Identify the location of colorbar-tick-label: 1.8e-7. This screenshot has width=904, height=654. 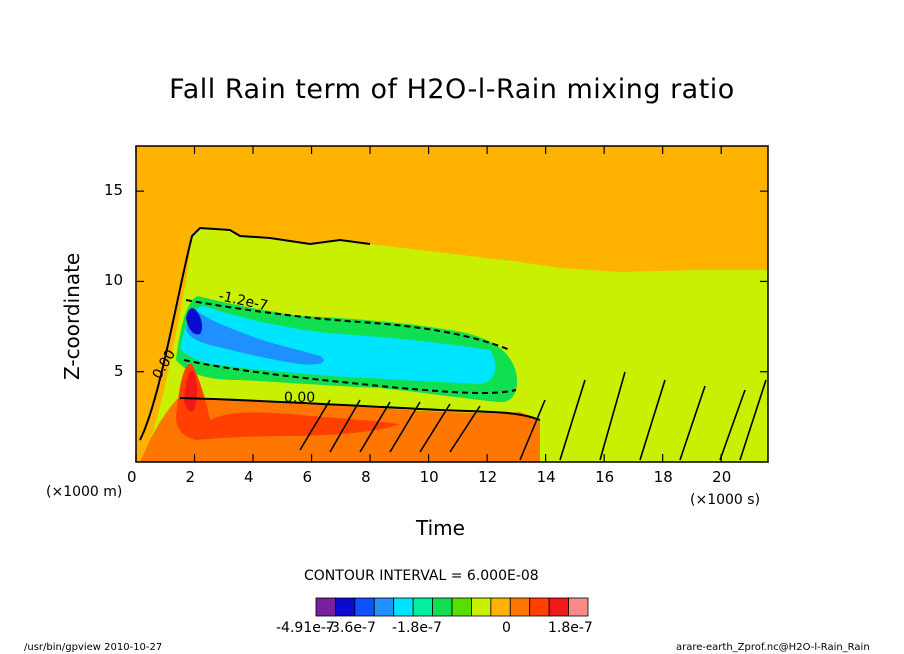
(570, 628).